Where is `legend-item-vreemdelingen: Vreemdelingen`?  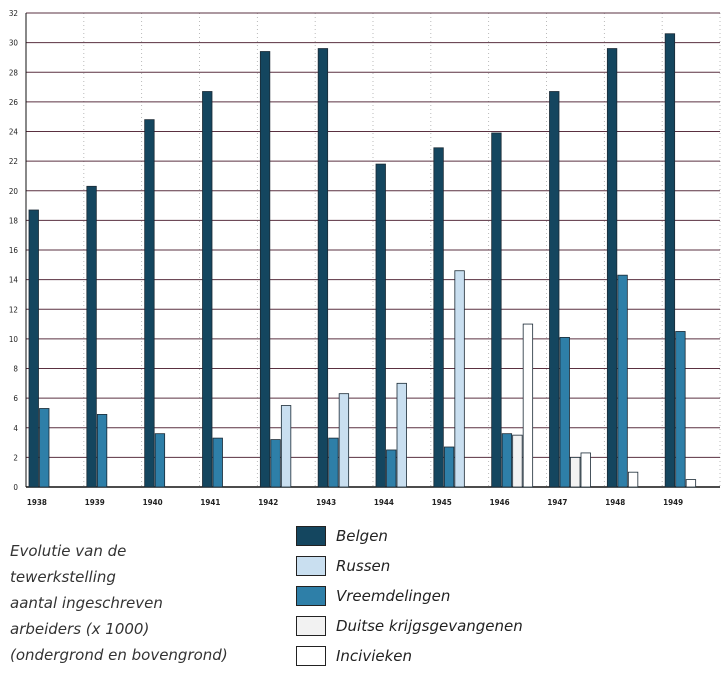 legend-item-vreemdelingen: Vreemdelingen is located at coordinates (409, 596).